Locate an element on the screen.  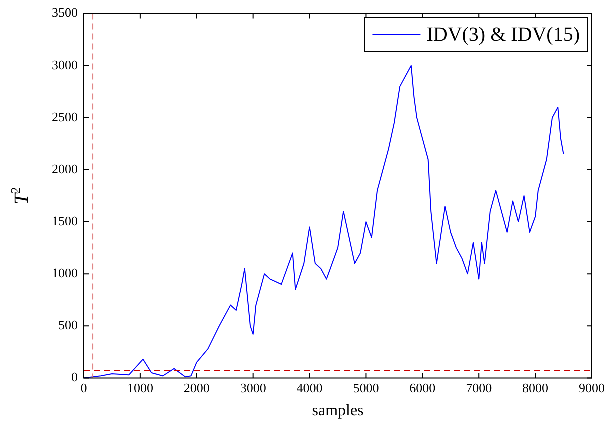
x-tick-label: 0 is located at coordinates (84, 388).